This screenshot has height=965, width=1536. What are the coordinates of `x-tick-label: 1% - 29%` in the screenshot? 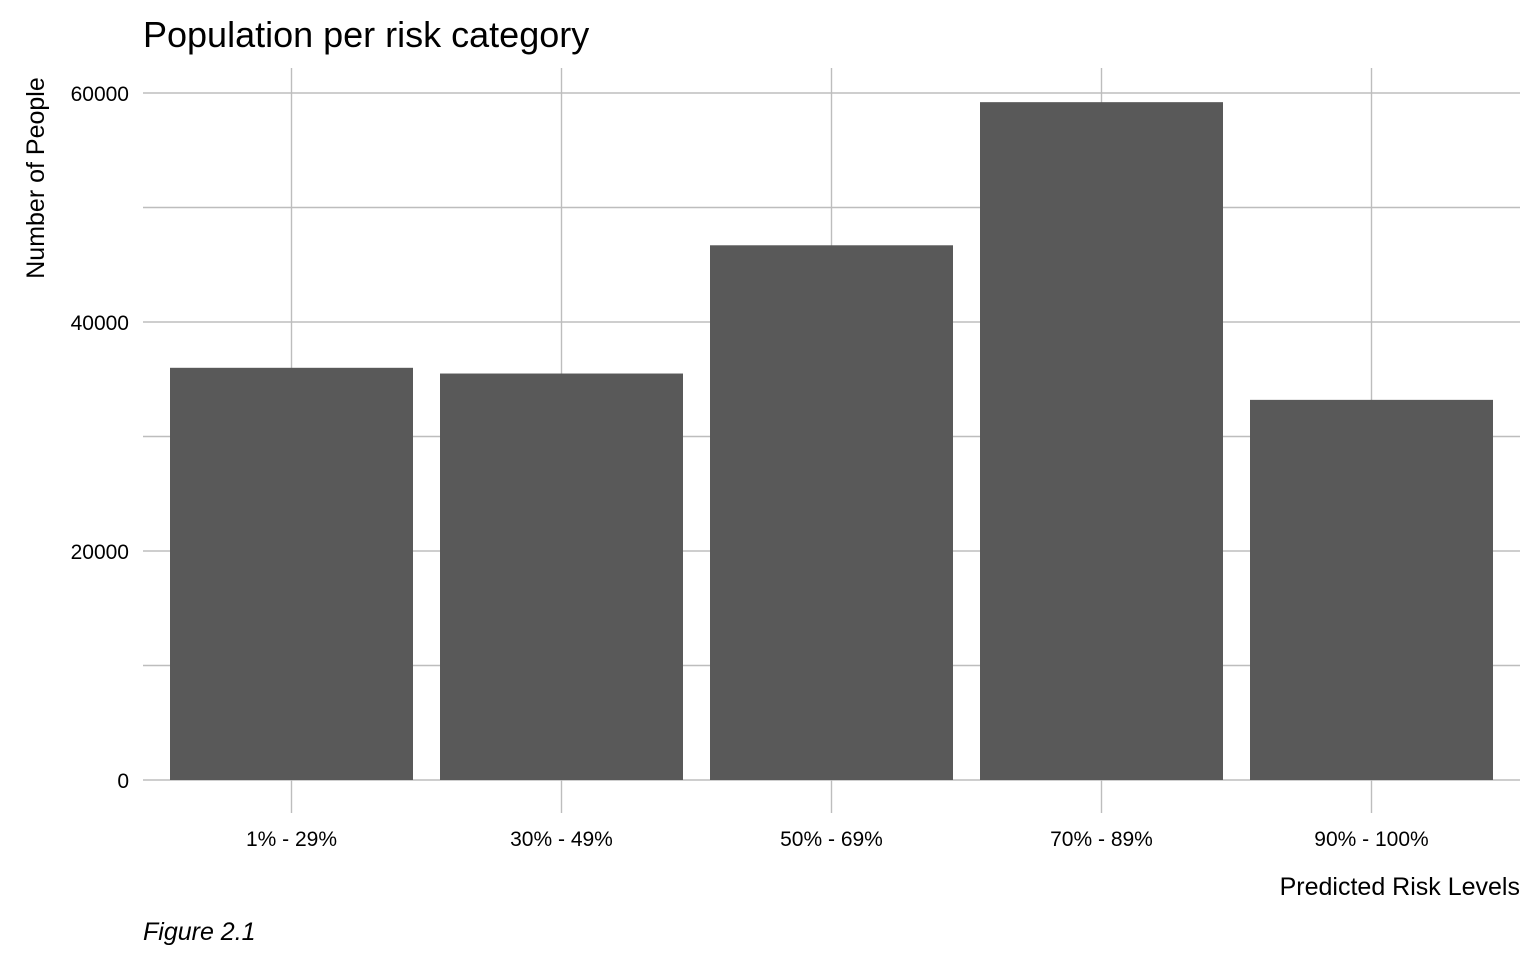 It's located at (291, 839).